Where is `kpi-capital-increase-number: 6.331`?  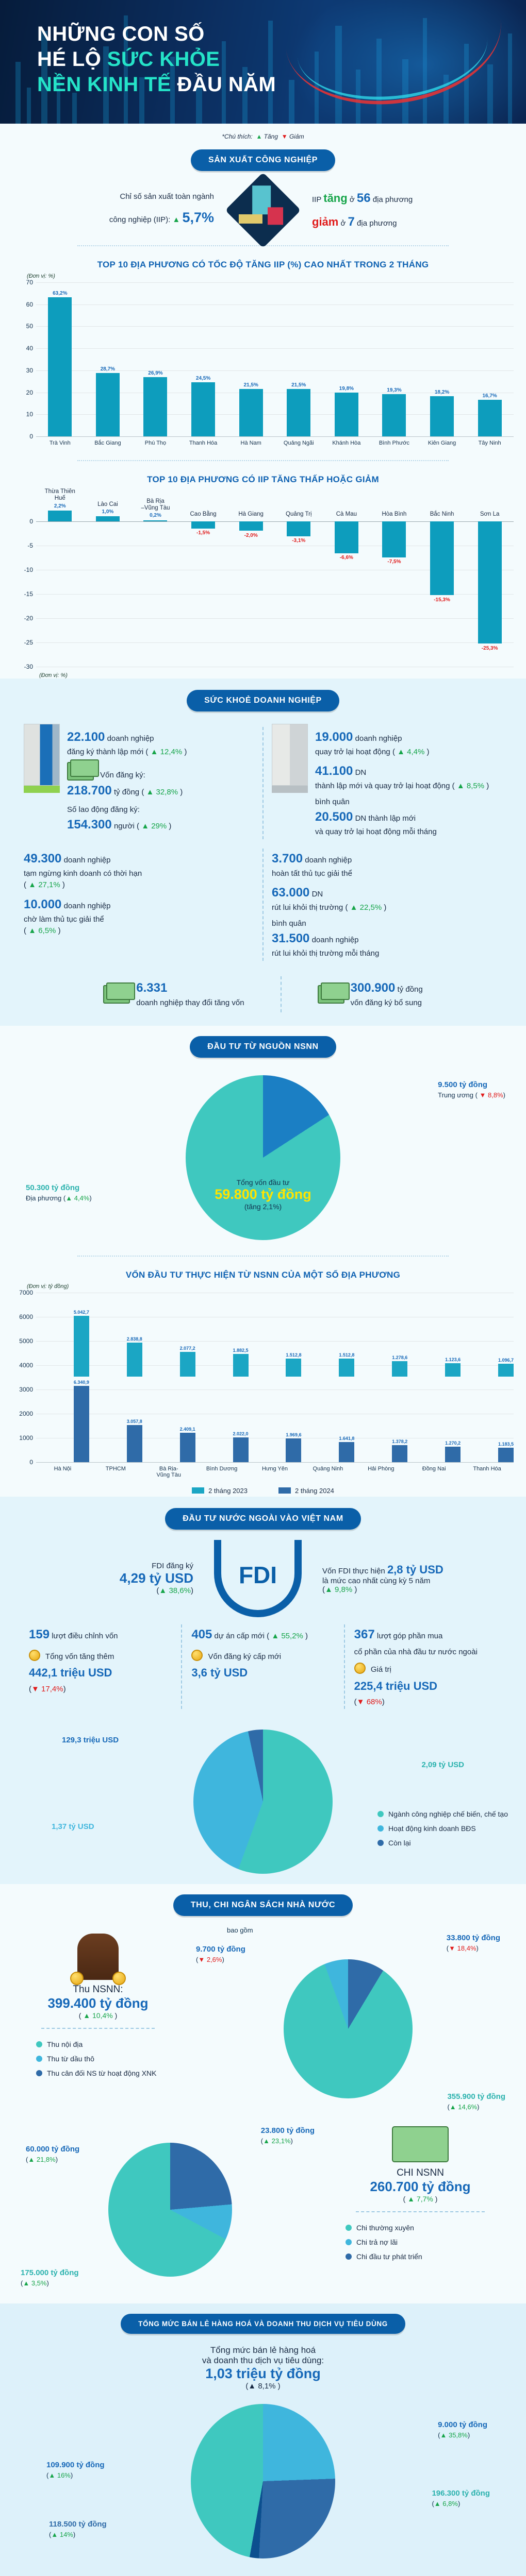 kpi-capital-increase-number: 6.331 is located at coordinates (152, 988).